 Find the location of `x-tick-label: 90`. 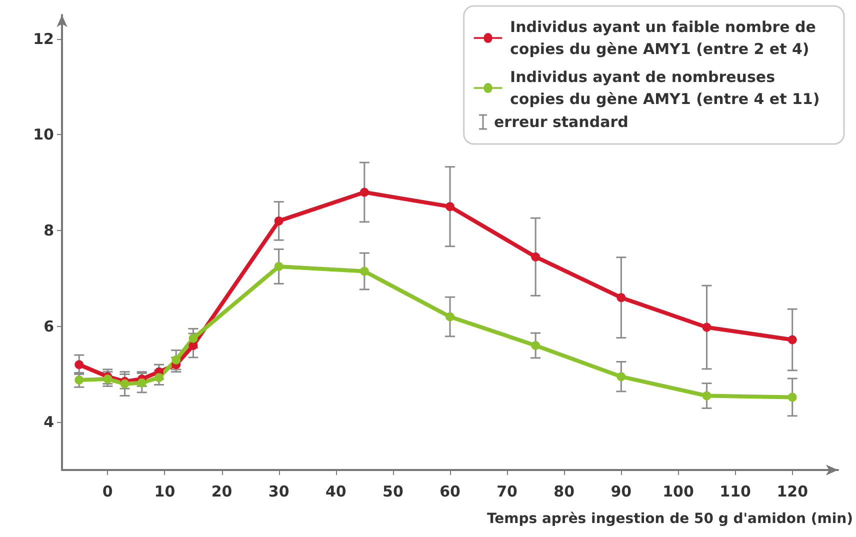

x-tick-label: 90 is located at coordinates (621, 491).